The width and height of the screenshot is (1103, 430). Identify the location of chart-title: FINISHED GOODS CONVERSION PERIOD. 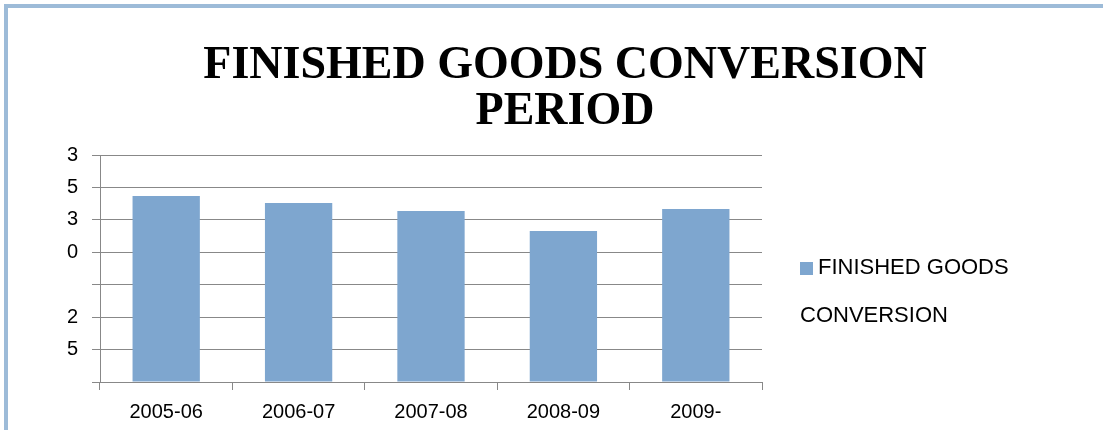
(565, 85).